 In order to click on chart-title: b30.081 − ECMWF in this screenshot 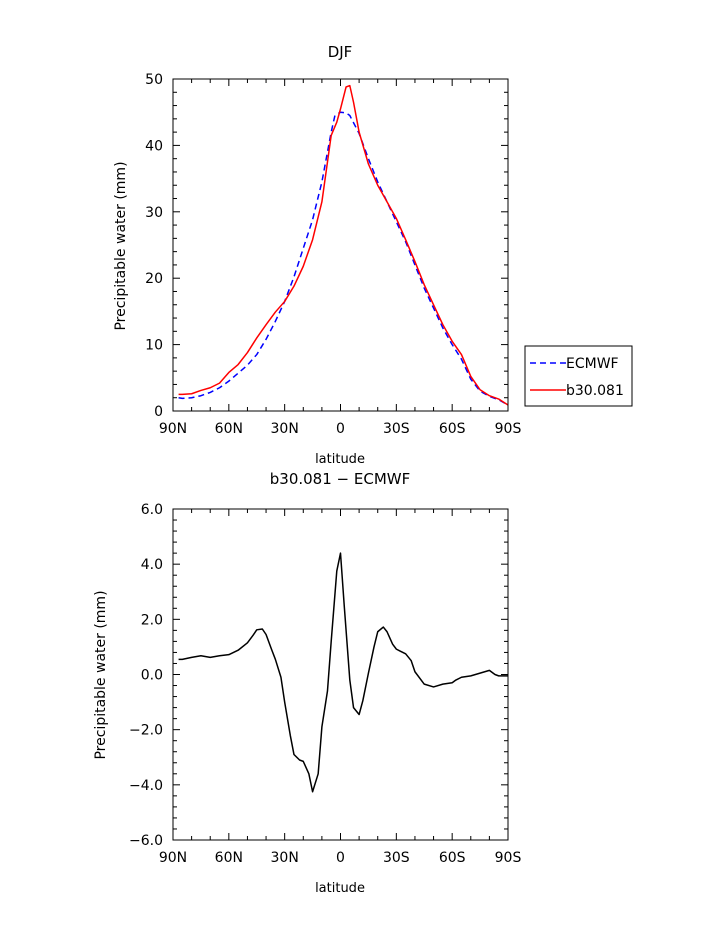, I will do `click(340, 479)`.